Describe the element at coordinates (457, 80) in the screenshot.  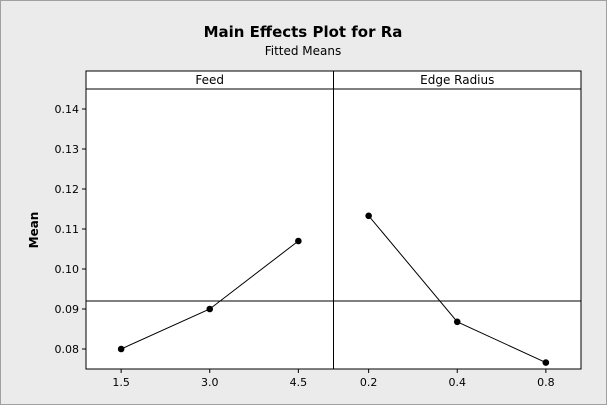
I see `panel-header-label: Edge Radius` at that location.